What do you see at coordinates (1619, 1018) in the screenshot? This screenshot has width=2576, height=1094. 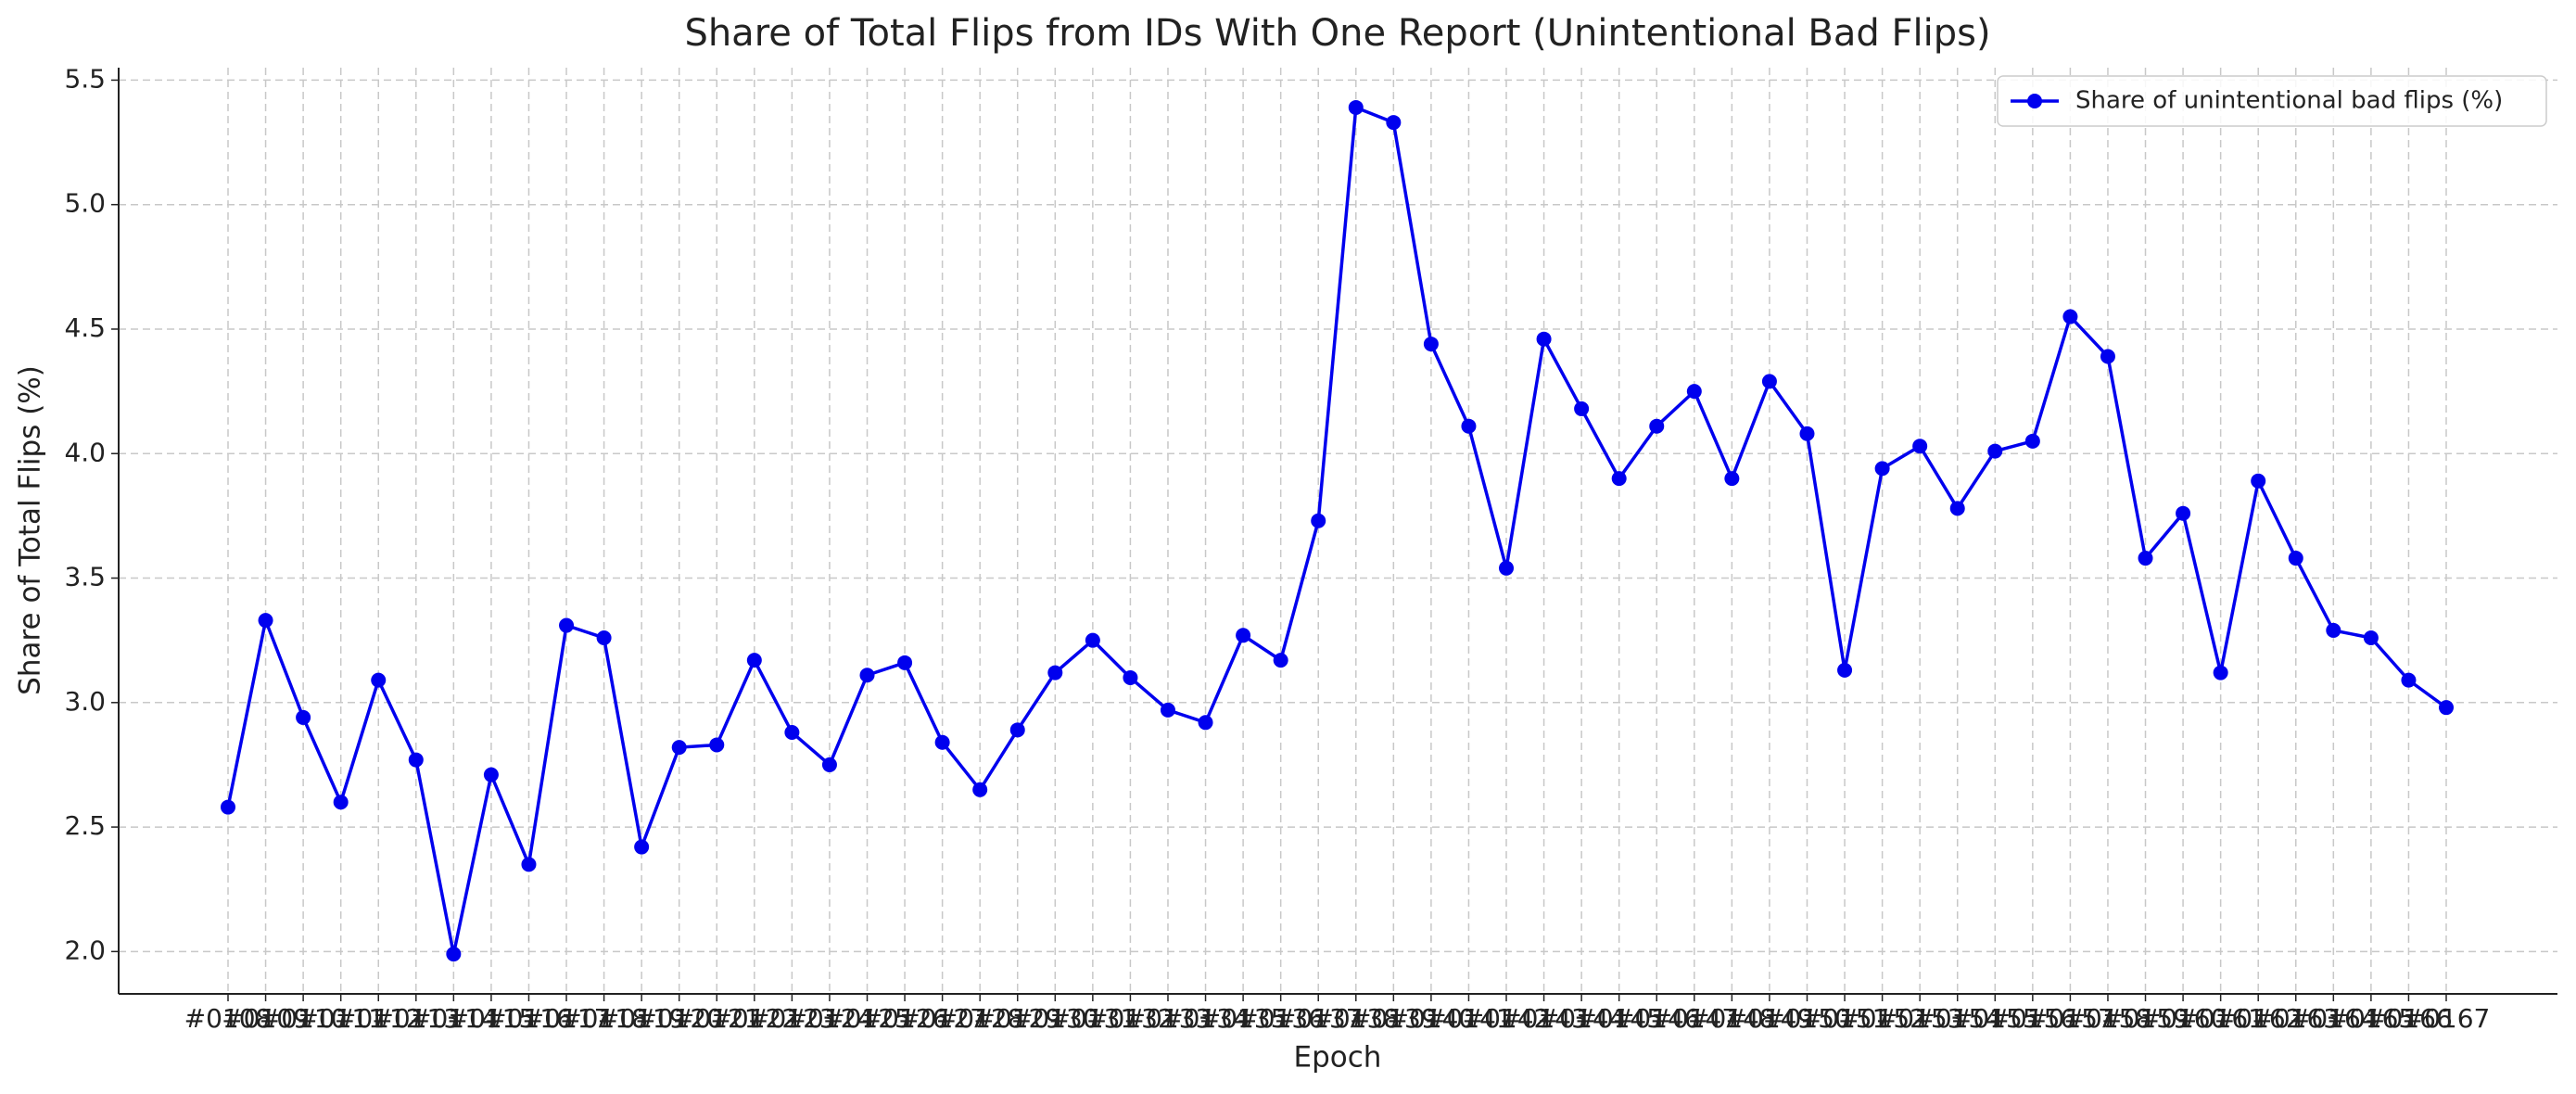 I see `x-tick-label: #0145` at bounding box center [1619, 1018].